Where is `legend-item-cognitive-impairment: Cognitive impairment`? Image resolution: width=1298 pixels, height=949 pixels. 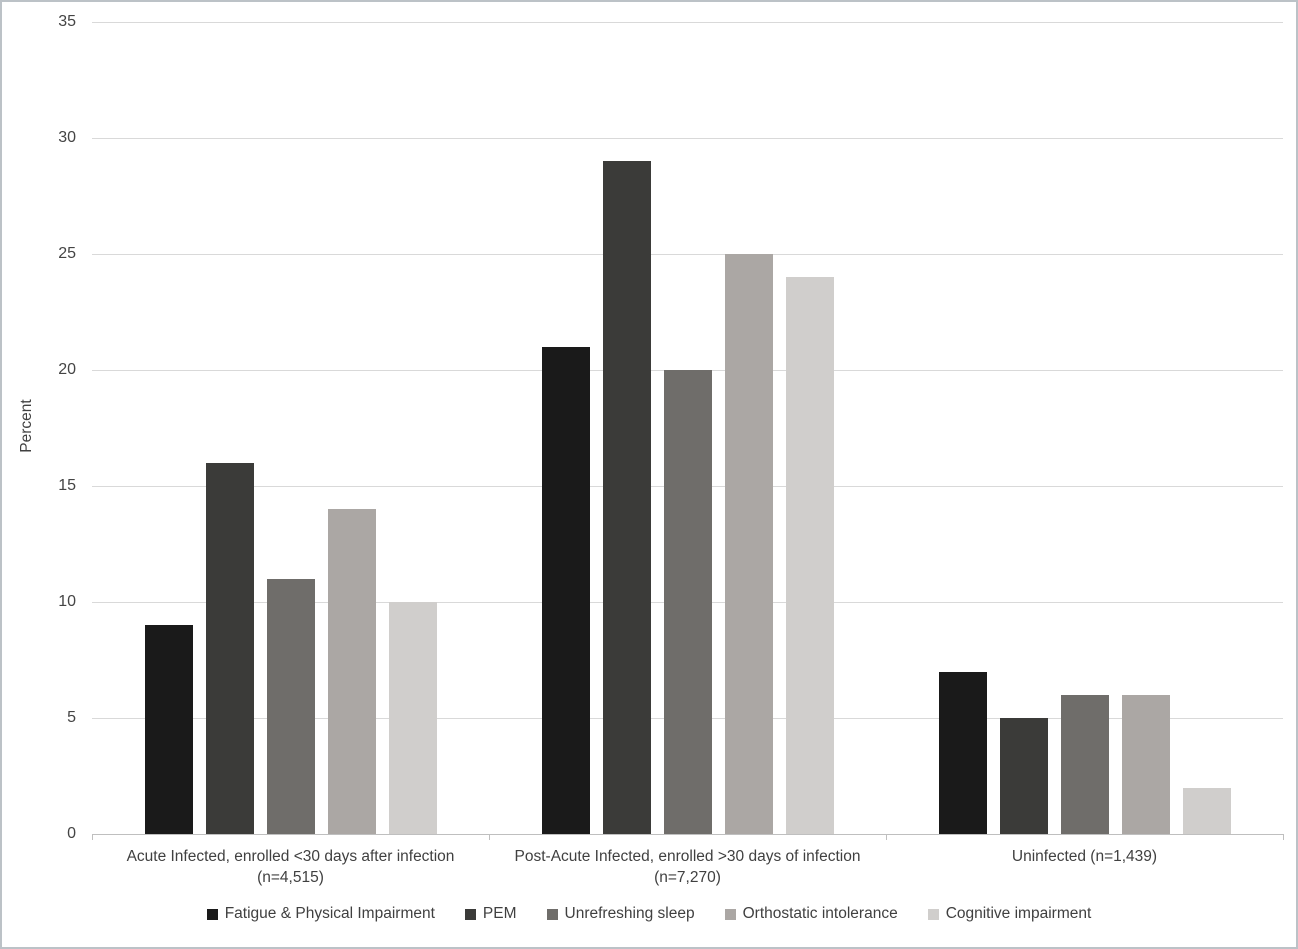
legend-item-cognitive-impairment: Cognitive impairment is located at coordinates (1009, 914).